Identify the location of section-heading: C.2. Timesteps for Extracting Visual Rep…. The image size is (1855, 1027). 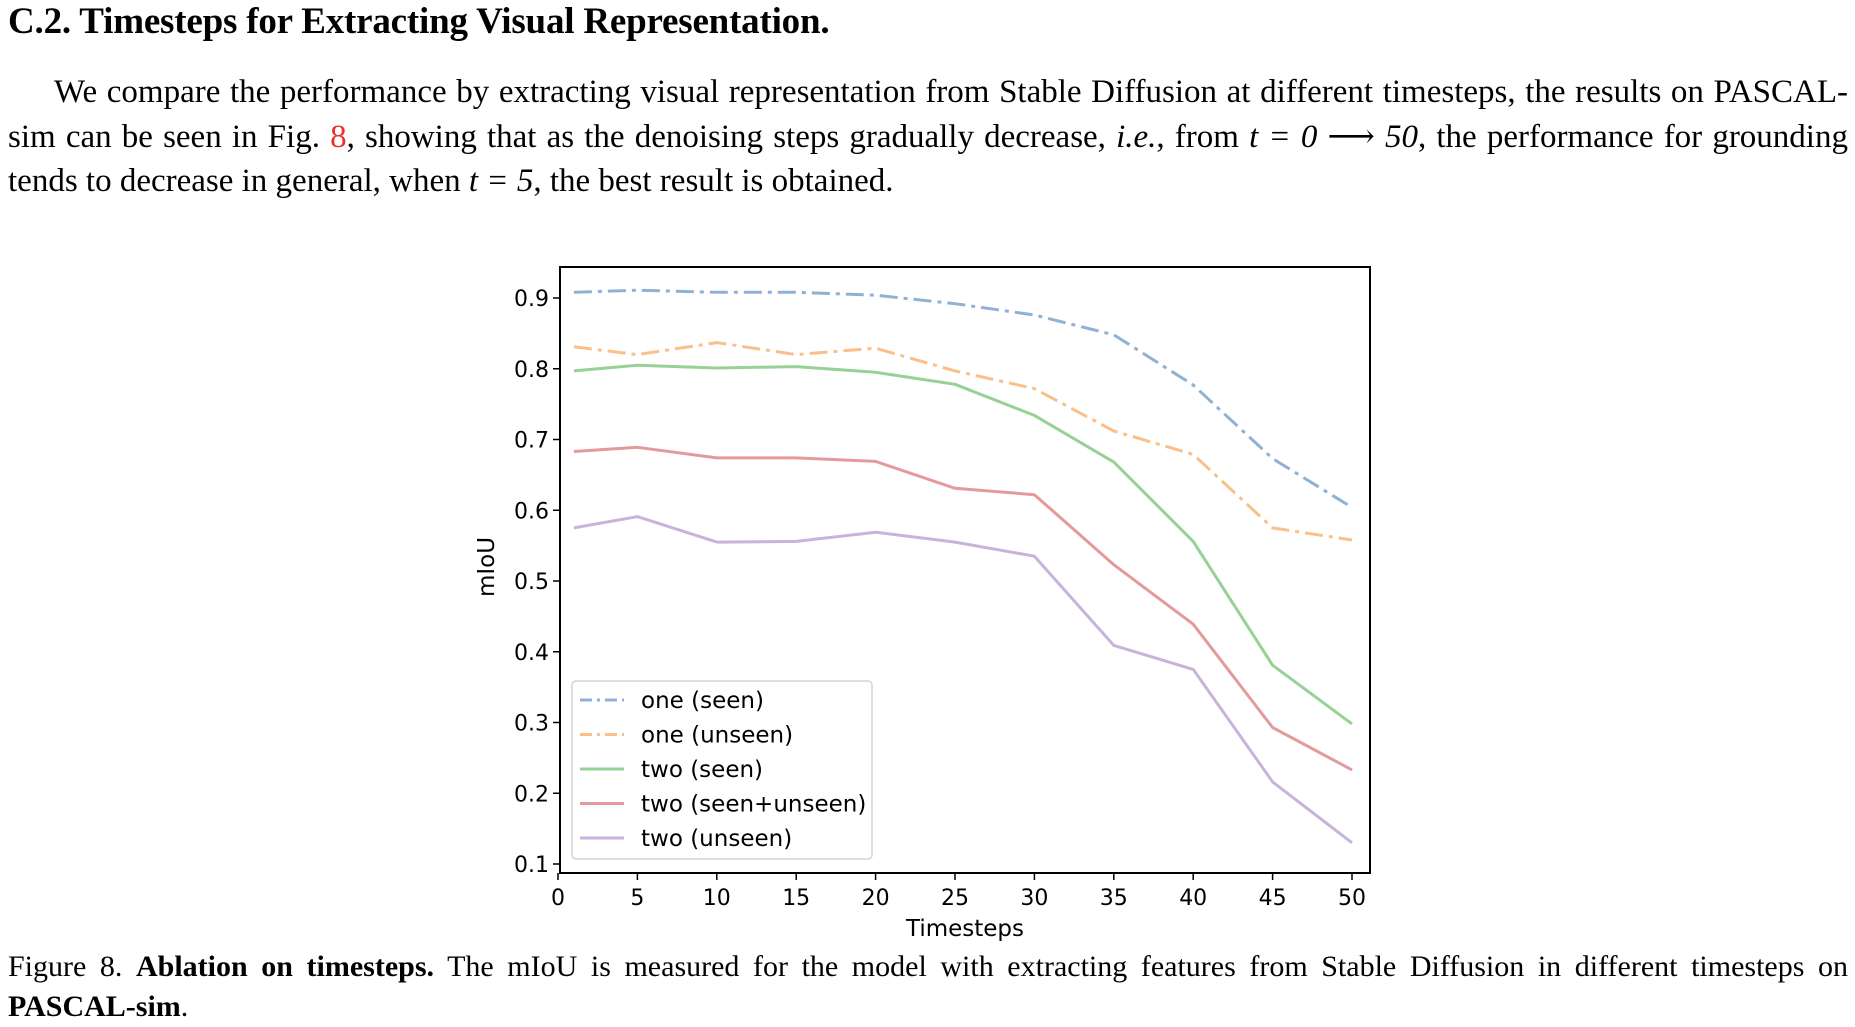
(419, 21).